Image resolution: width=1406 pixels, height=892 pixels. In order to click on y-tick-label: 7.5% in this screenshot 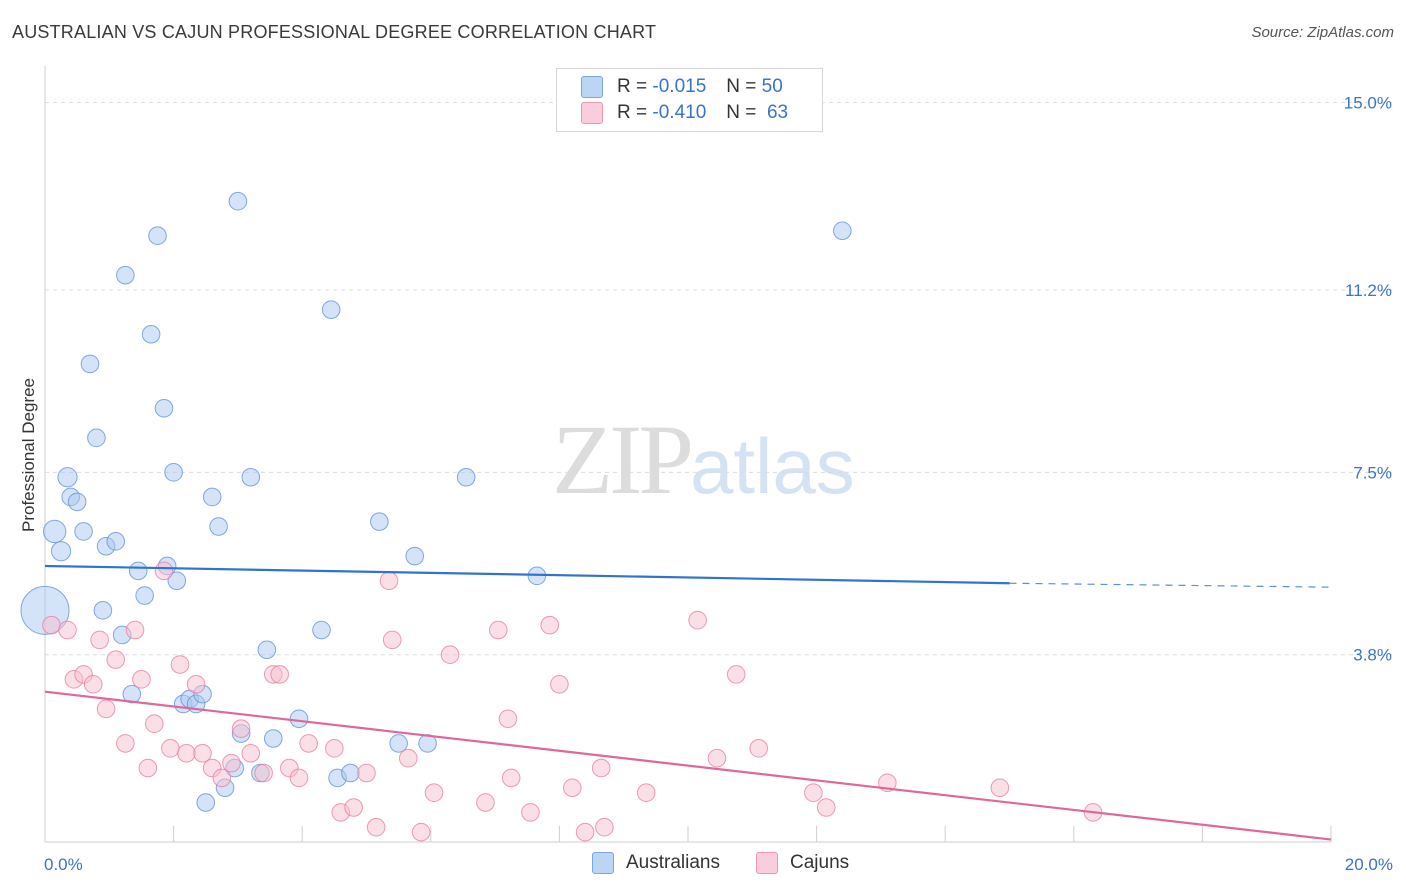, I will do `click(1372, 472)`.